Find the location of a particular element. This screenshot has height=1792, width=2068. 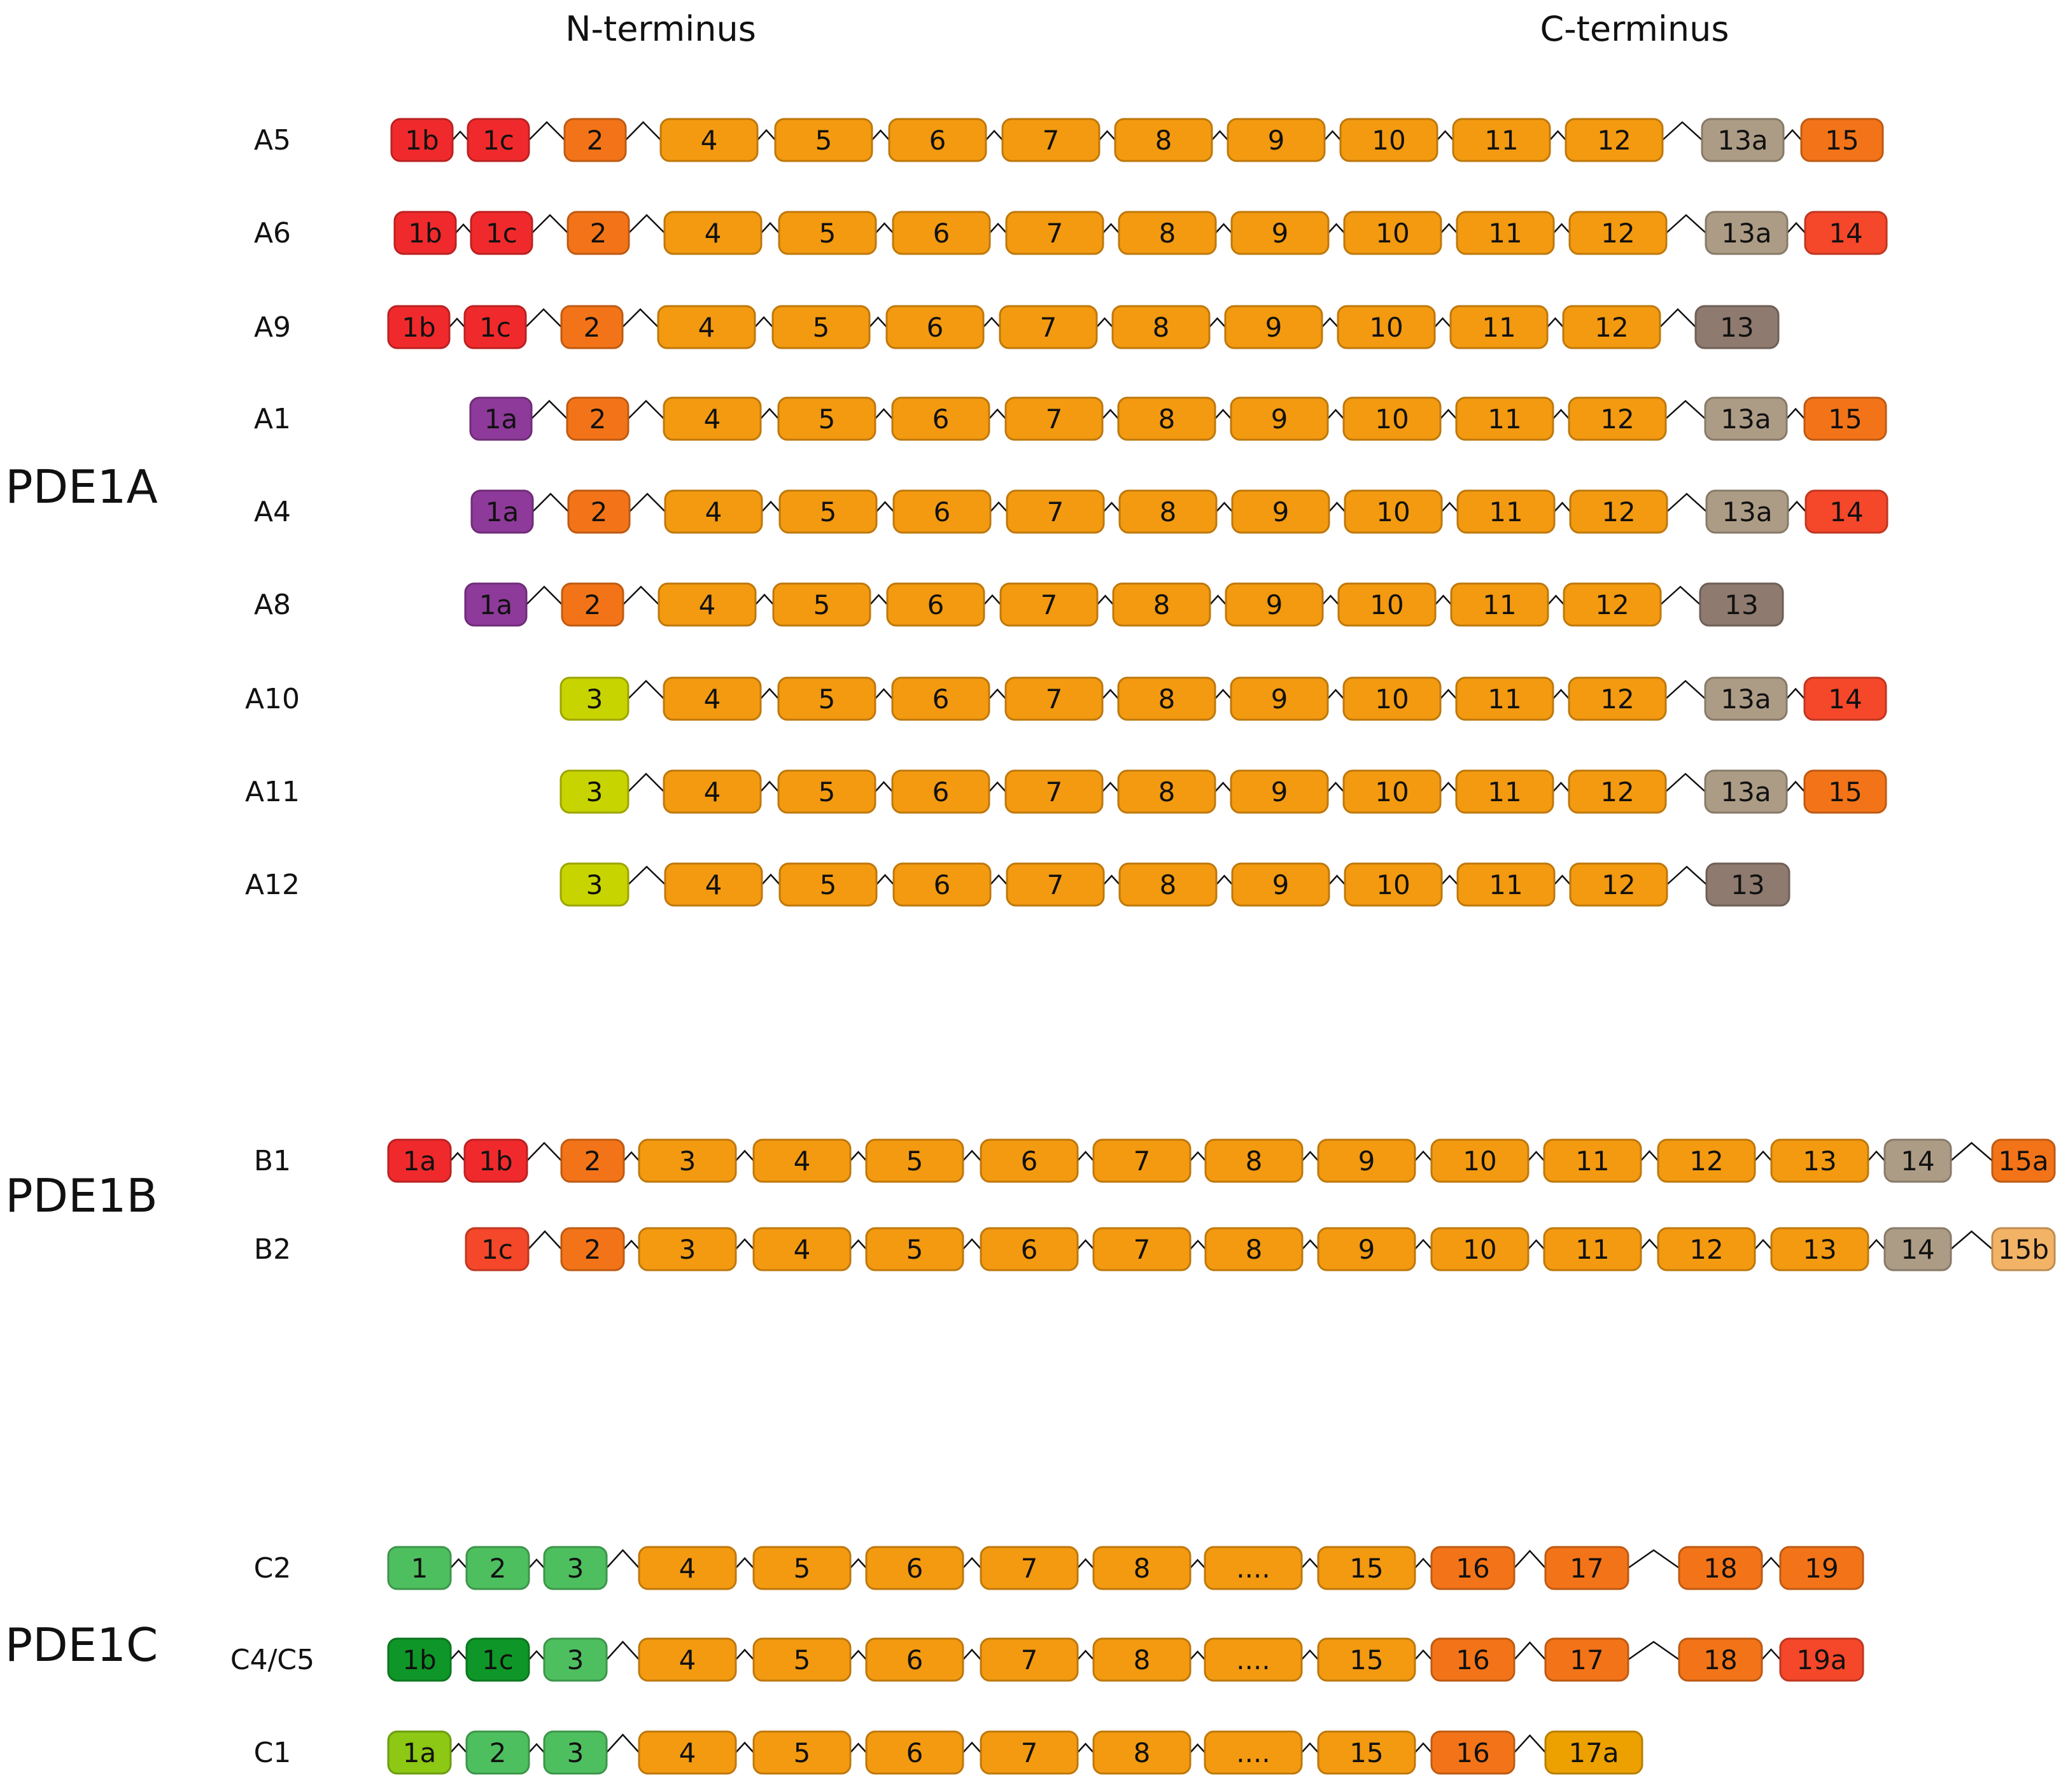

exon-label: 6 is located at coordinates (1029, 1161).